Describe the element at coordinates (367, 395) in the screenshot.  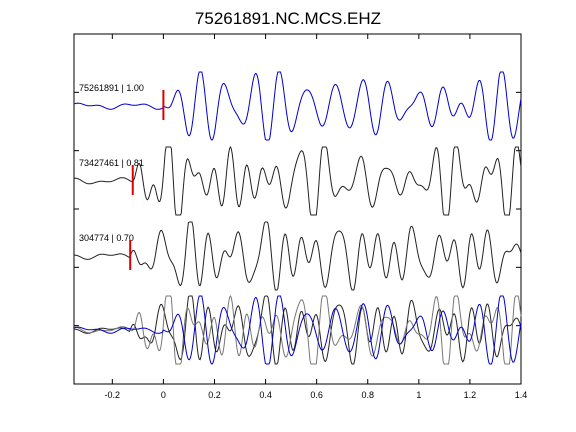
I see `x-tick-label: 0.8` at that location.